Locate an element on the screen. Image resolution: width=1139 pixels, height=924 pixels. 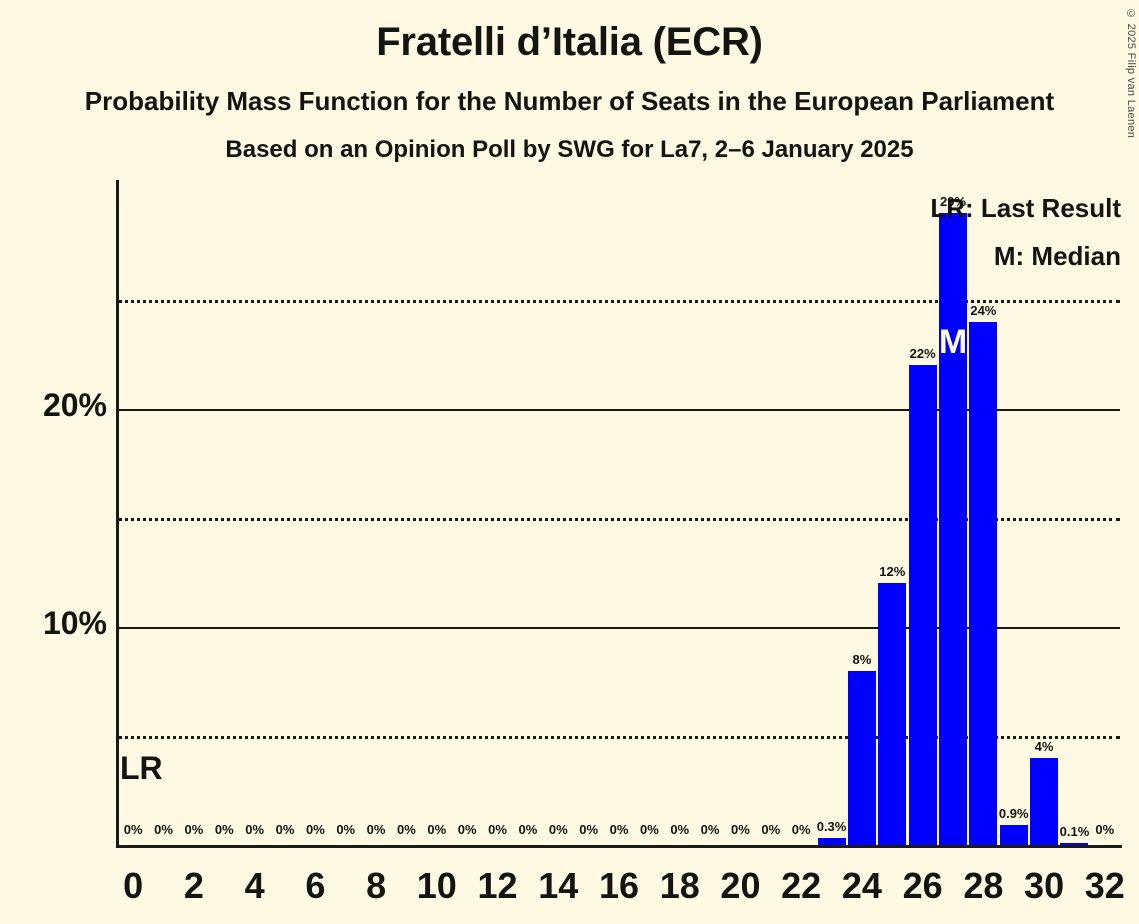
bar-value-label: 0.1% is located at coordinates (1074, 831).